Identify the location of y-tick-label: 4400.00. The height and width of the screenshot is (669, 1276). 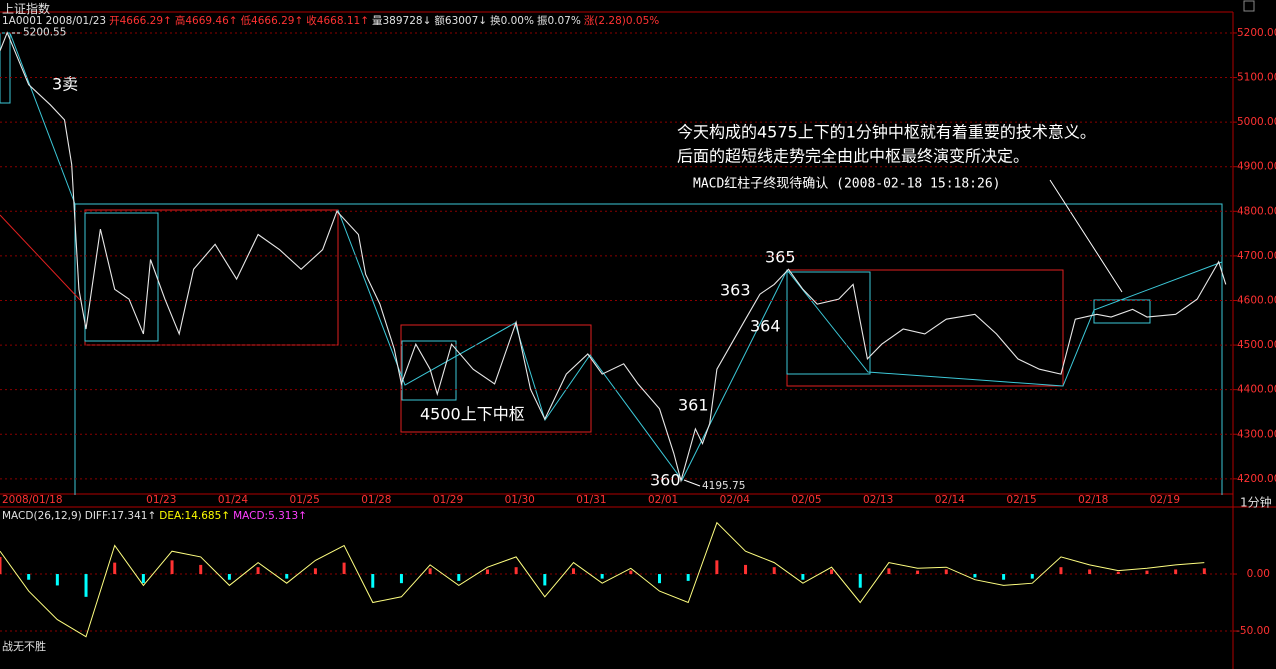
(1256, 390).